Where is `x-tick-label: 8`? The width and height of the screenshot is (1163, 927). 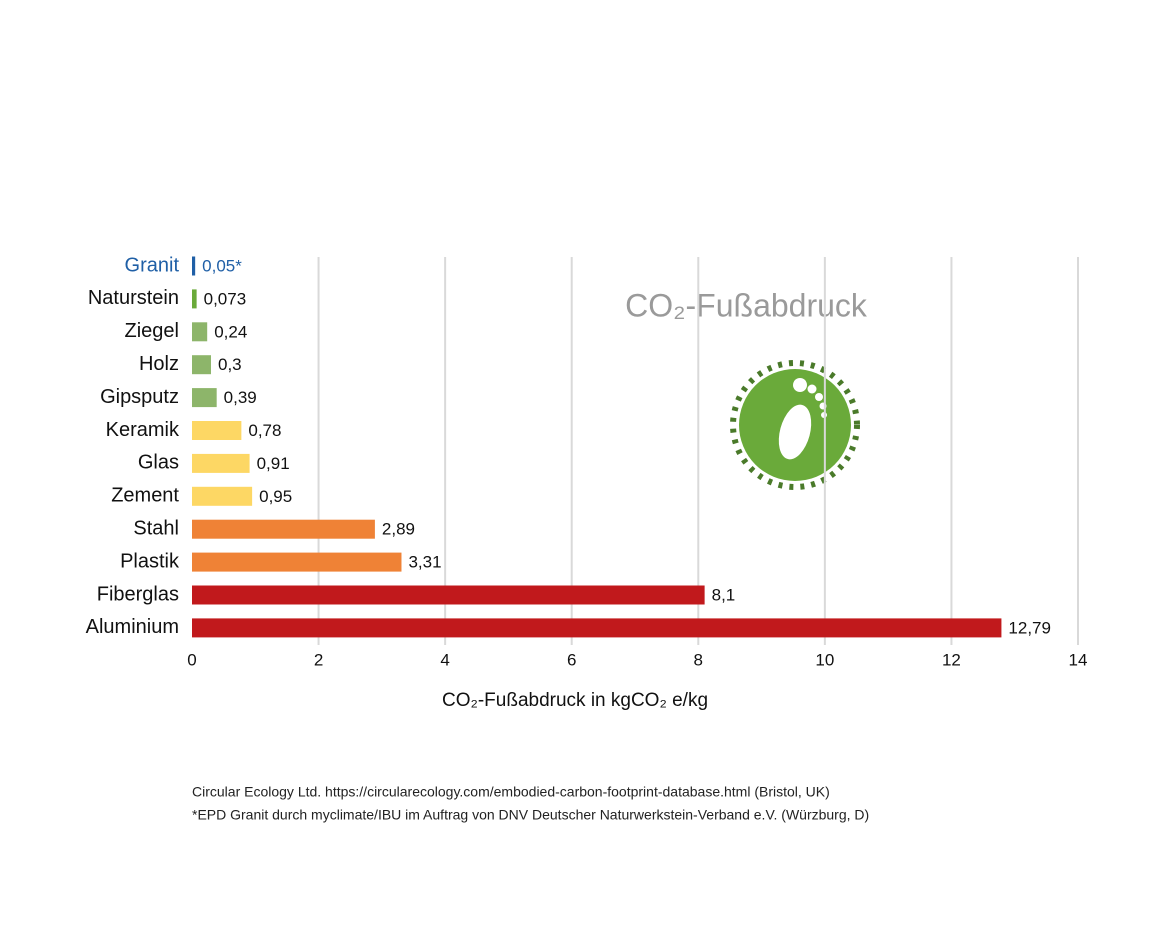
x-tick-label: 8 is located at coordinates (698, 659).